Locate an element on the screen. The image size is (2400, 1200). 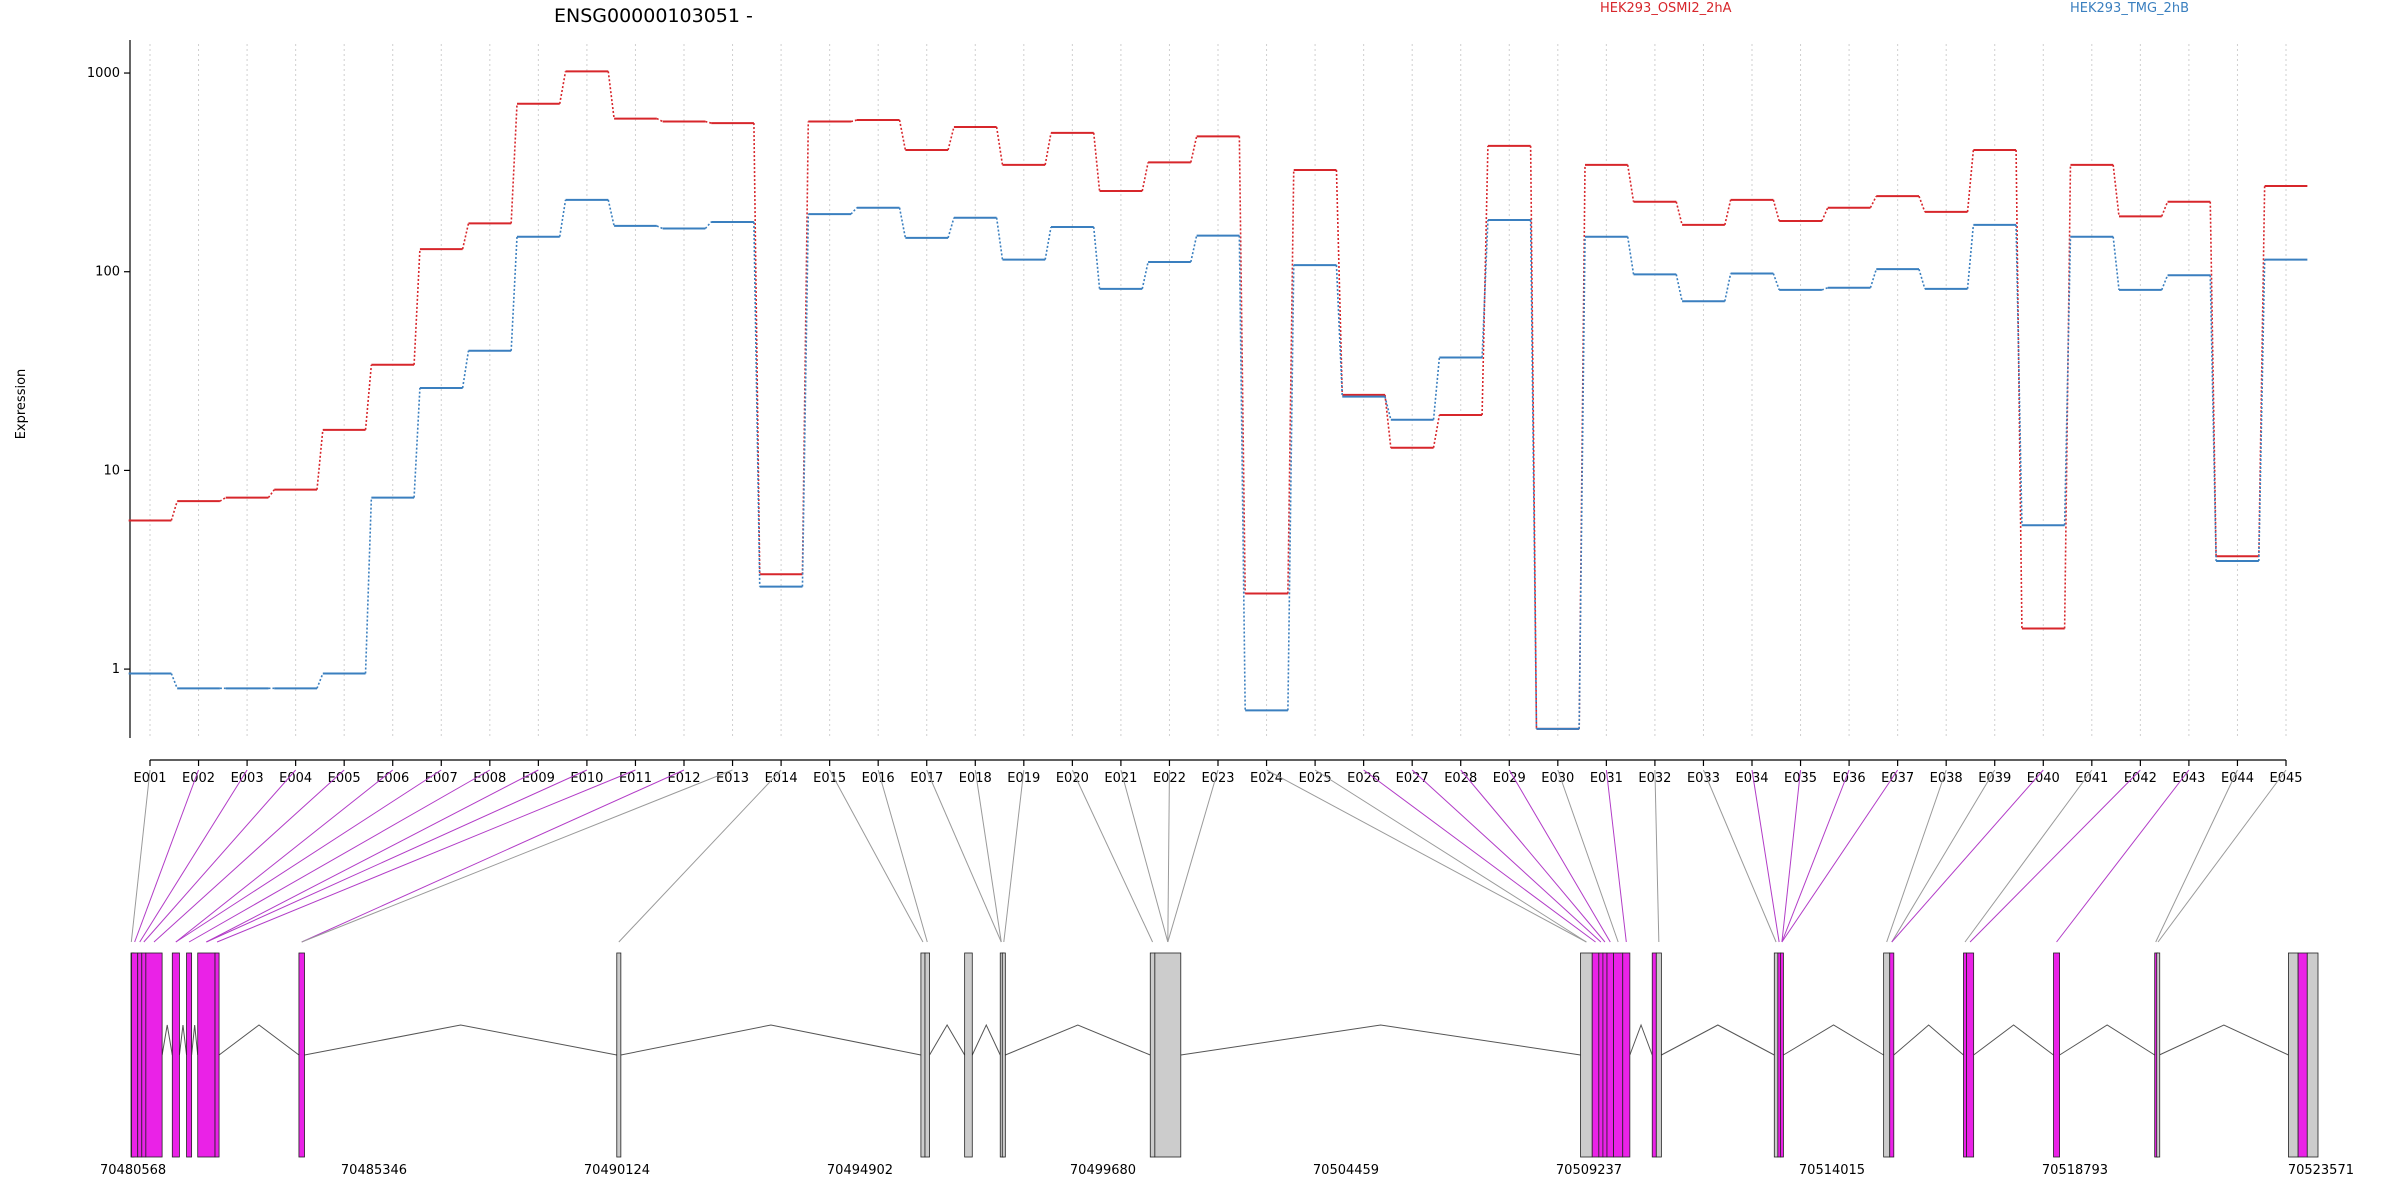
x-tick-label: E024 is located at coordinates (1266, 778).